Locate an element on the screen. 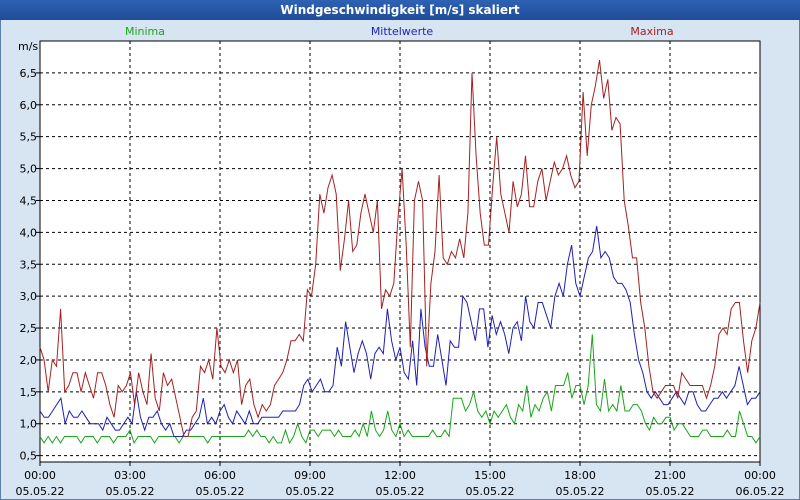 This screenshot has height=500, width=800. y-tick-label: 3,5 is located at coordinates (29, 264).